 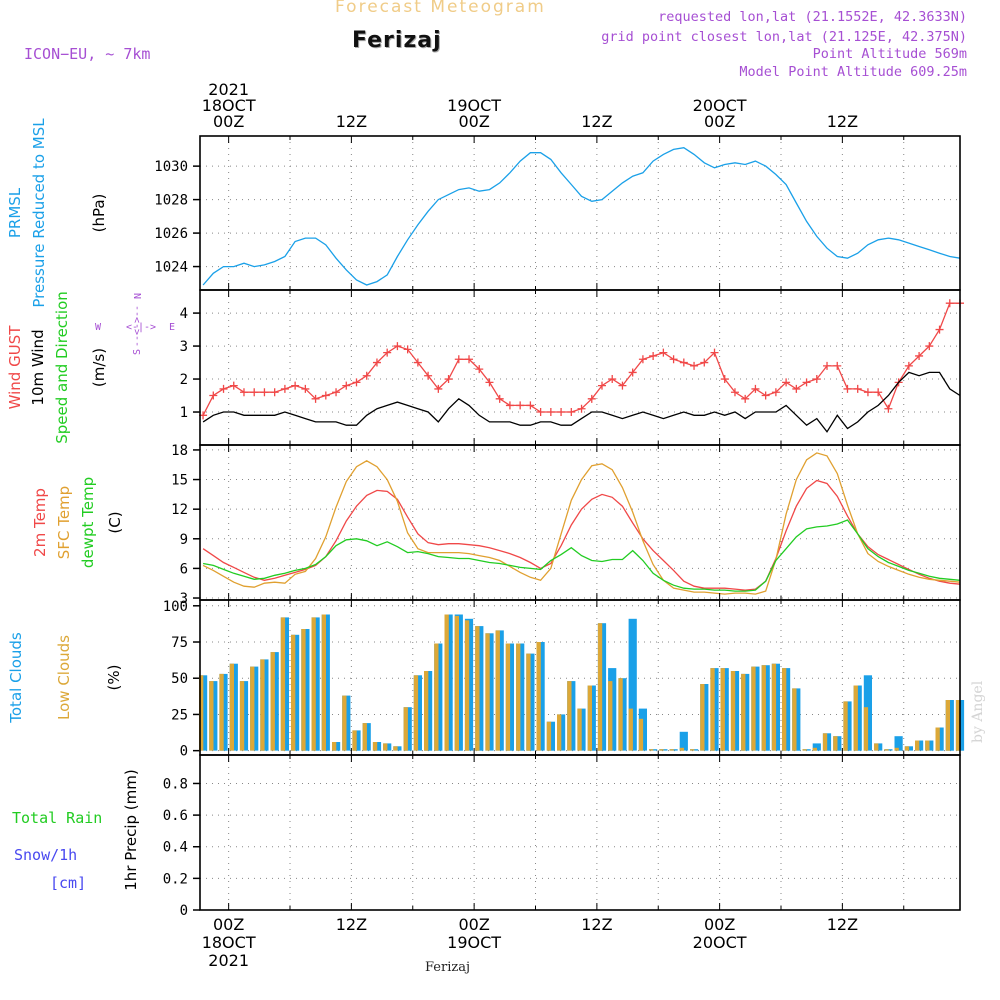 What do you see at coordinates (474, 105) in the screenshot?
I see `time-label-top: 19OCT` at bounding box center [474, 105].